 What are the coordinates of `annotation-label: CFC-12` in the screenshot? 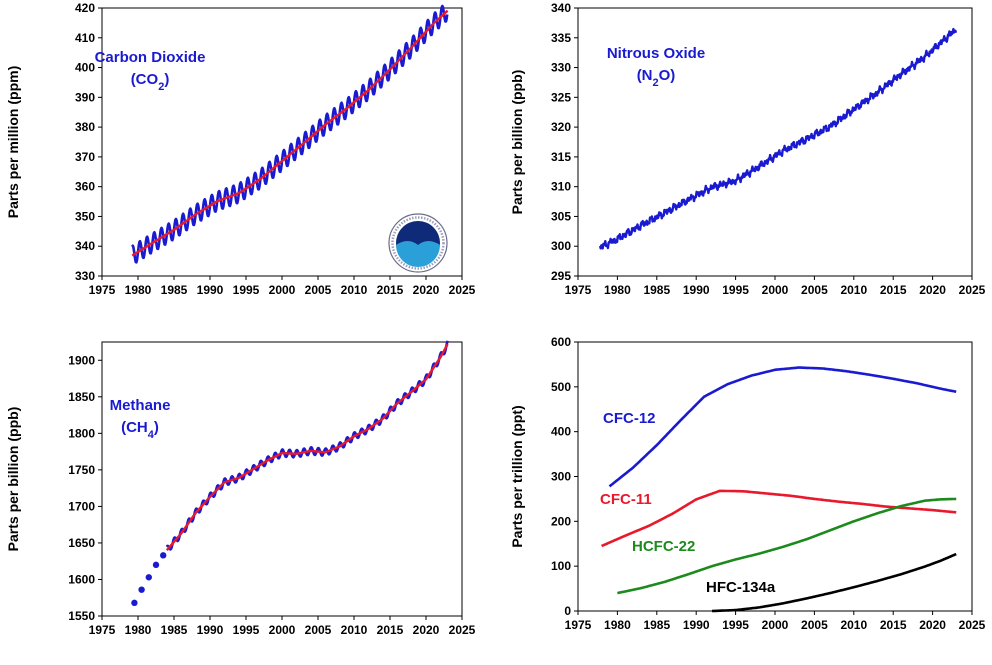 It's located at (629, 418).